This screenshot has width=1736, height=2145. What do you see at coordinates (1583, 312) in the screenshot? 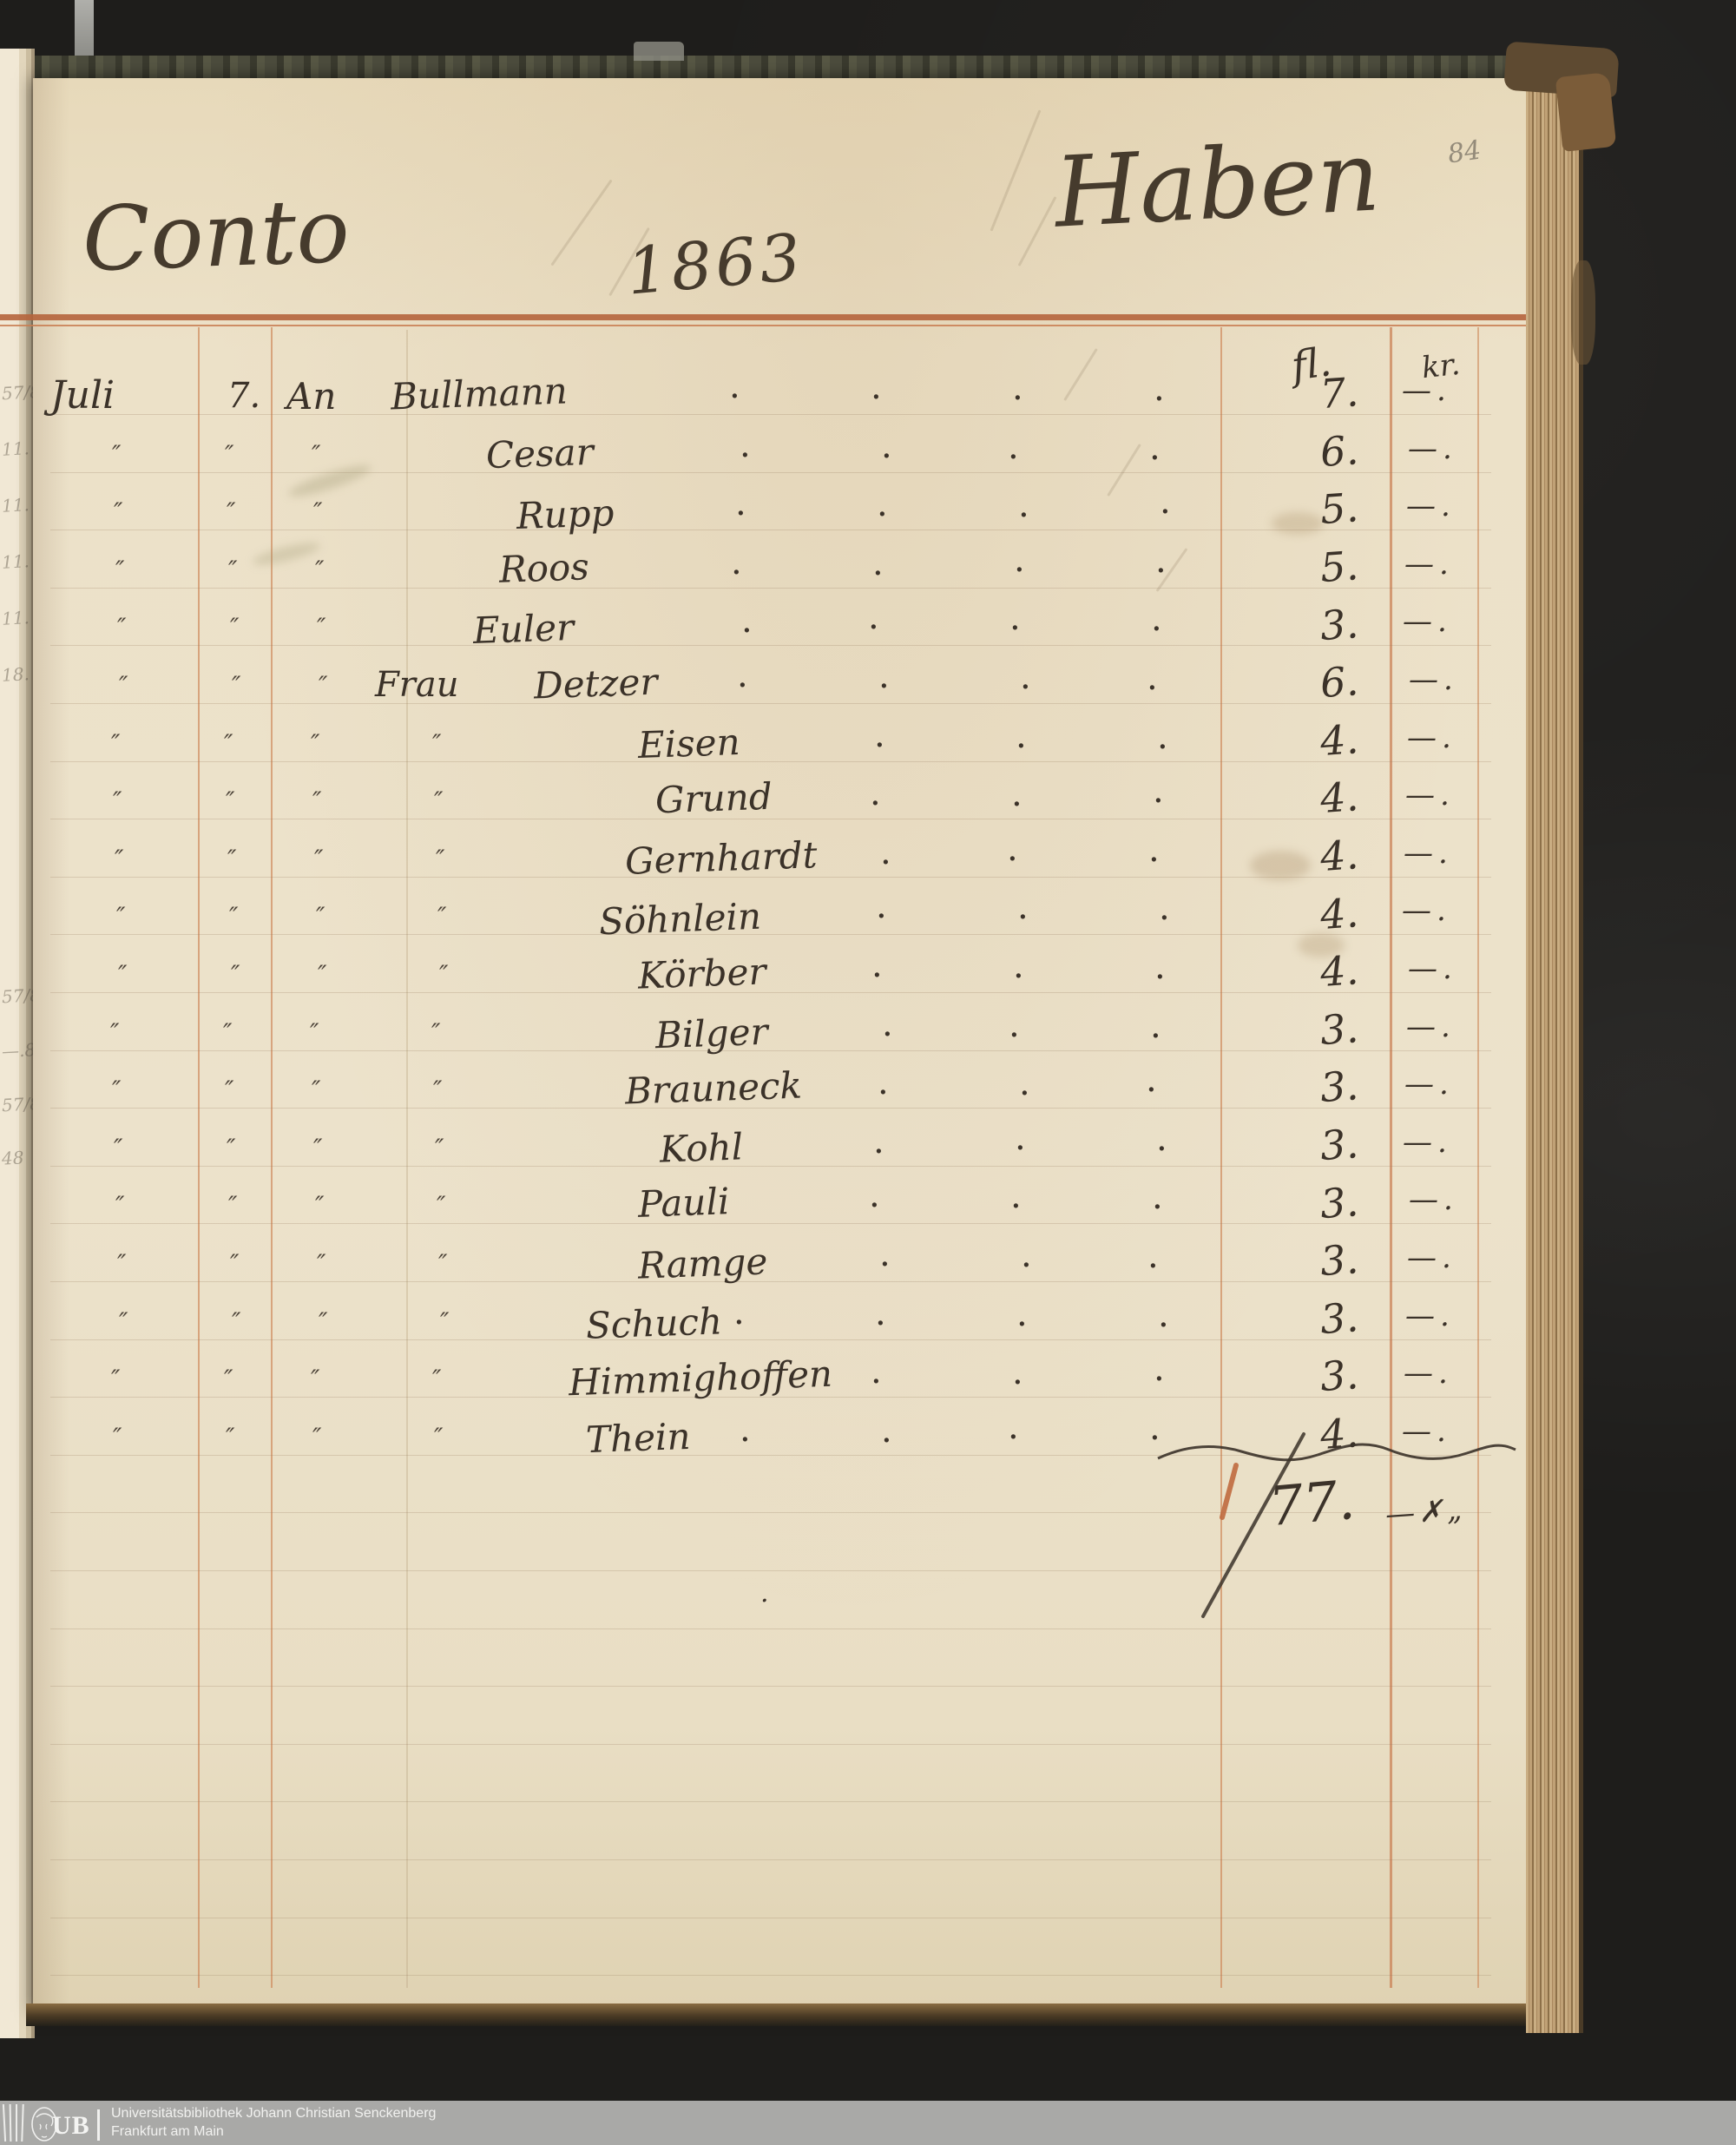
I see `torn-paper-fragment` at bounding box center [1583, 312].